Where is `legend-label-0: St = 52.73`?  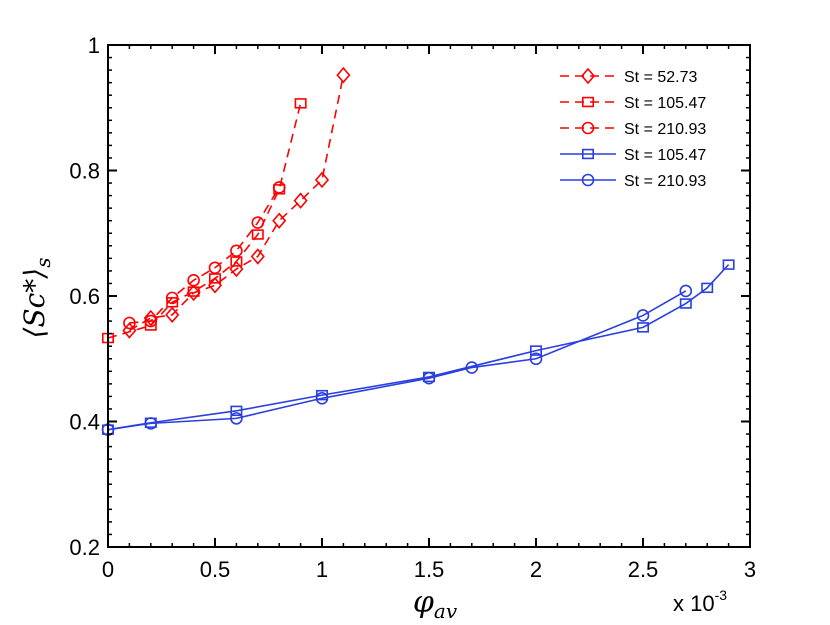 legend-label-0: St = 52.73 is located at coordinates (660, 77).